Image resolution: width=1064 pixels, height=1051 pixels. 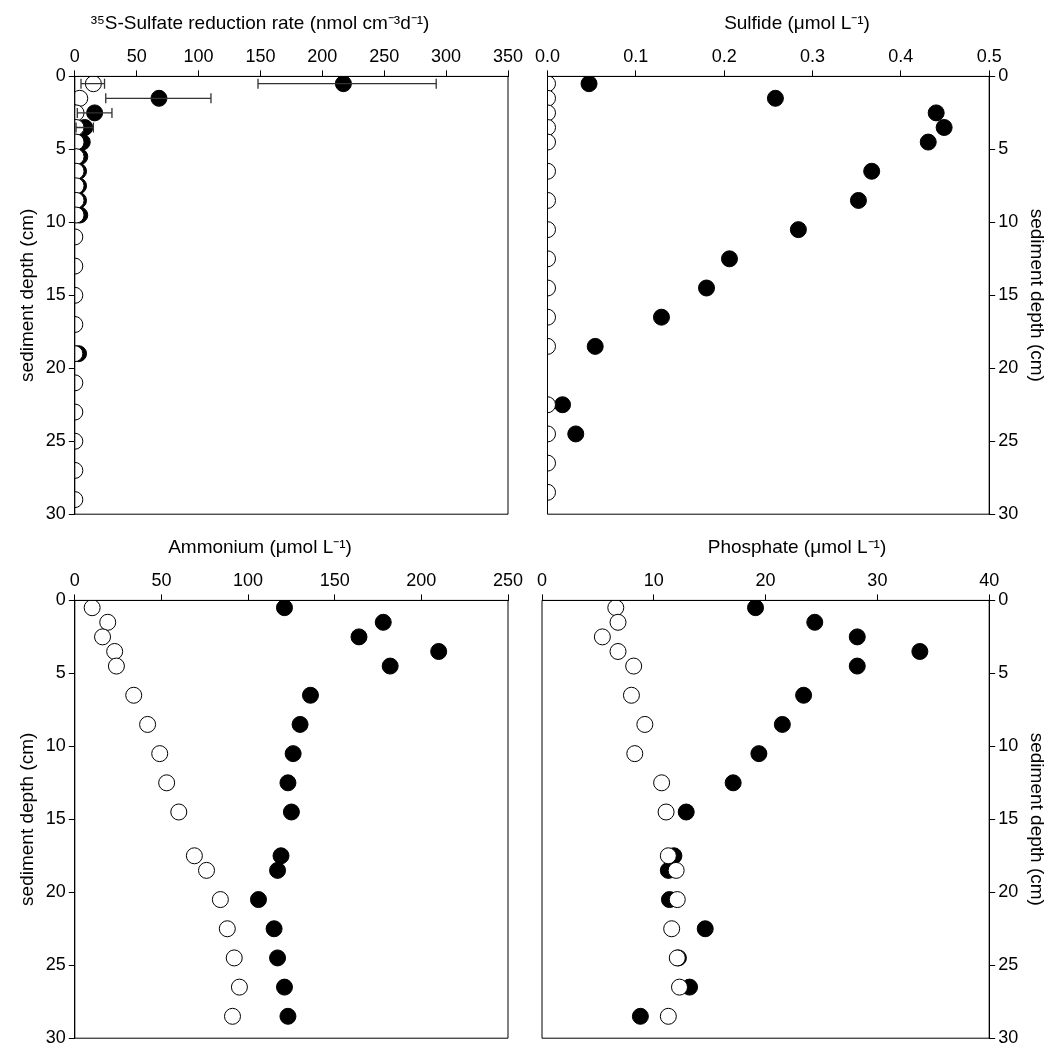 What do you see at coordinates (877, 579) in the screenshot?
I see `x-tick-label: 30` at bounding box center [877, 579].